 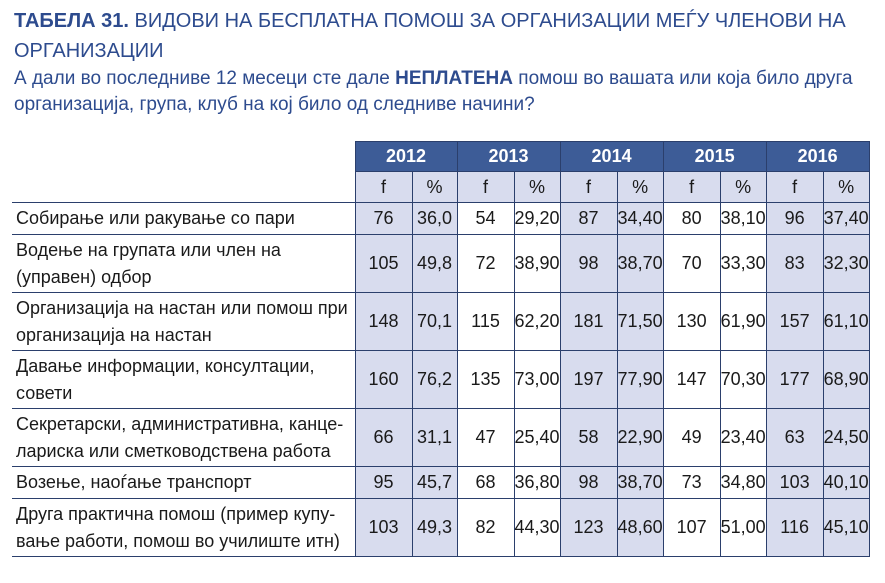 I want to click on frequency-cell: 80, so click(x=691, y=218).